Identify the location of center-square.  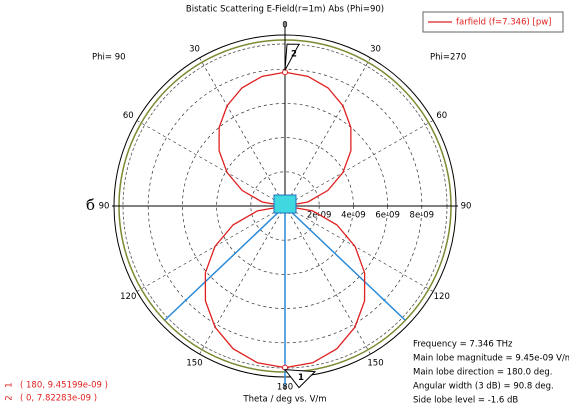
(285, 204).